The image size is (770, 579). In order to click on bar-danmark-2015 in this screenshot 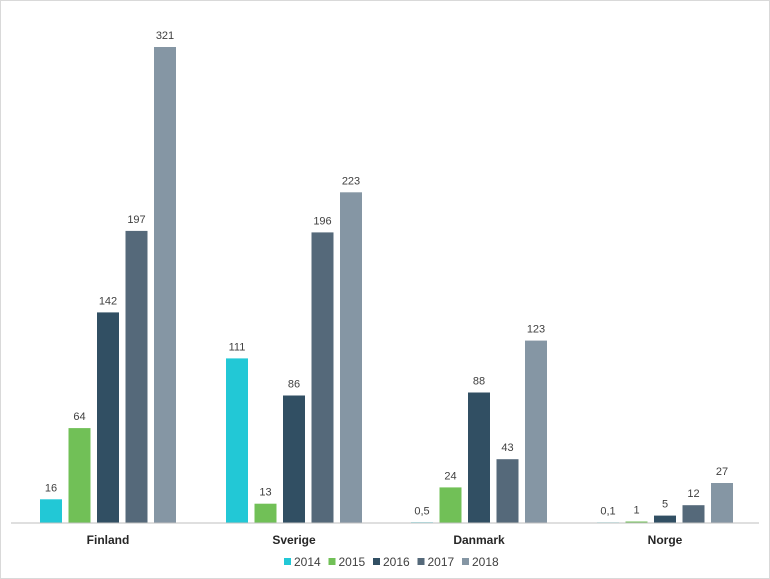, I will do `click(450, 505)`.